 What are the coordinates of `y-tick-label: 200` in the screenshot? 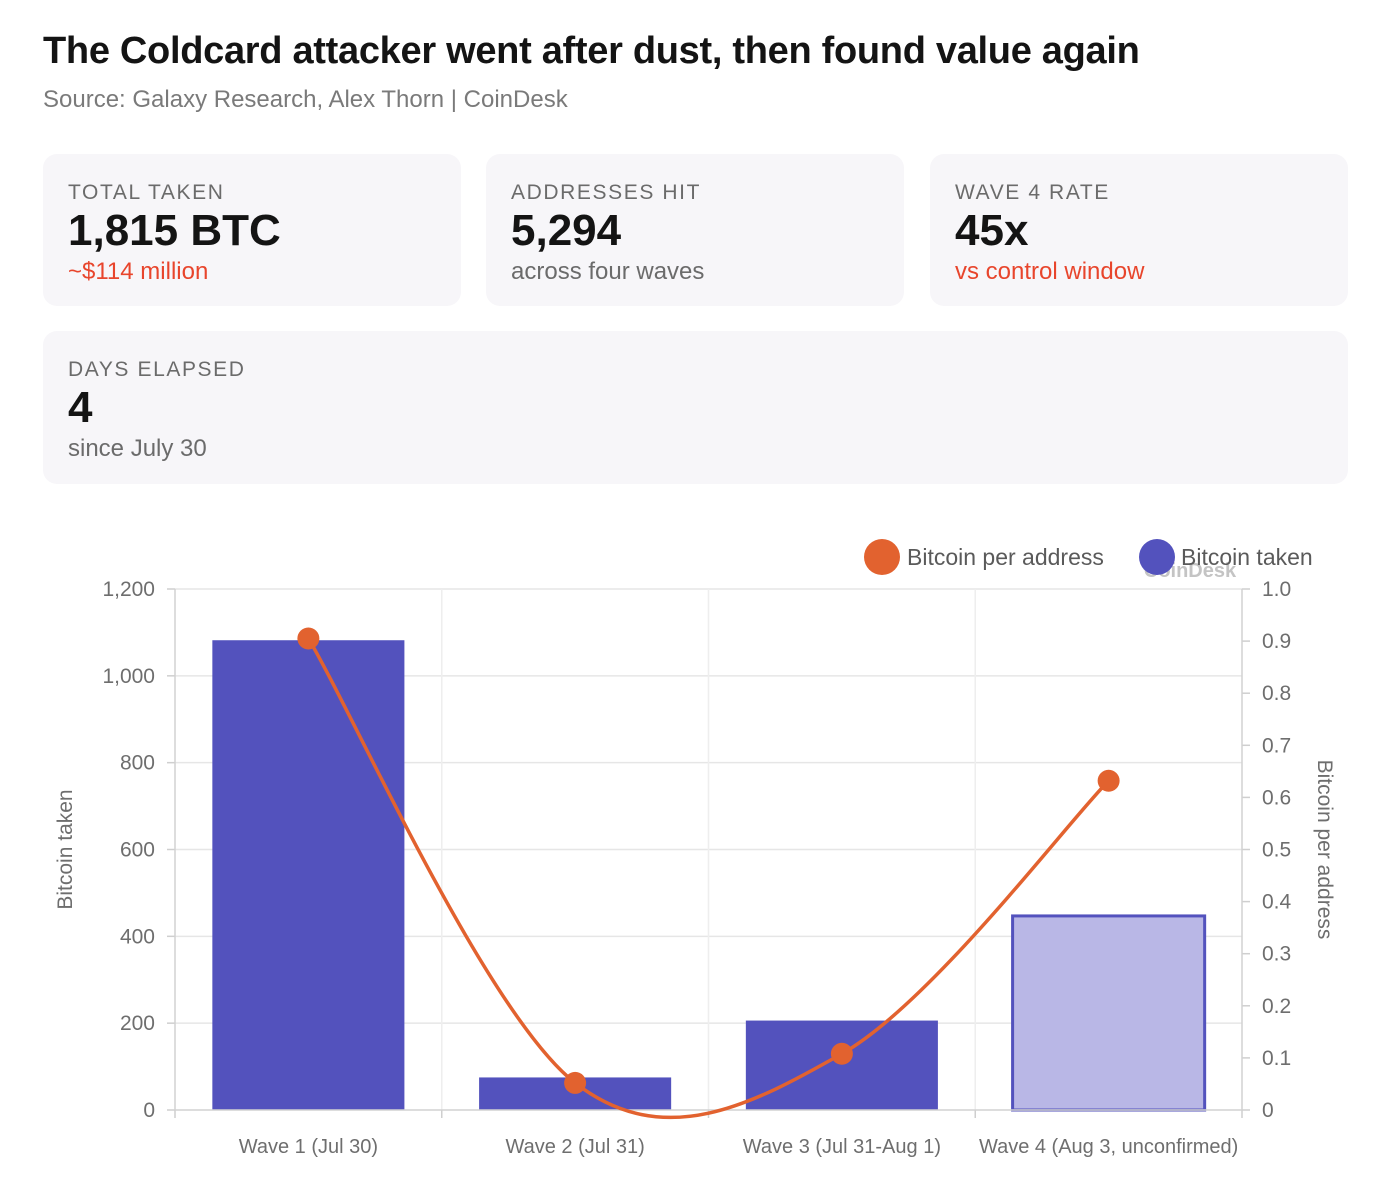 It's located at (137, 1023).